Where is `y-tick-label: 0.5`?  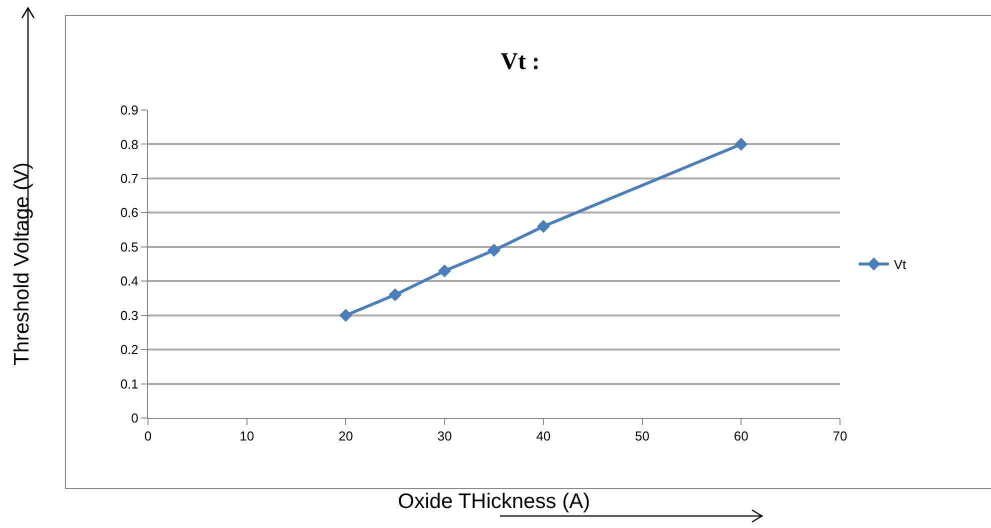
y-tick-label: 0.5 is located at coordinates (129, 246).